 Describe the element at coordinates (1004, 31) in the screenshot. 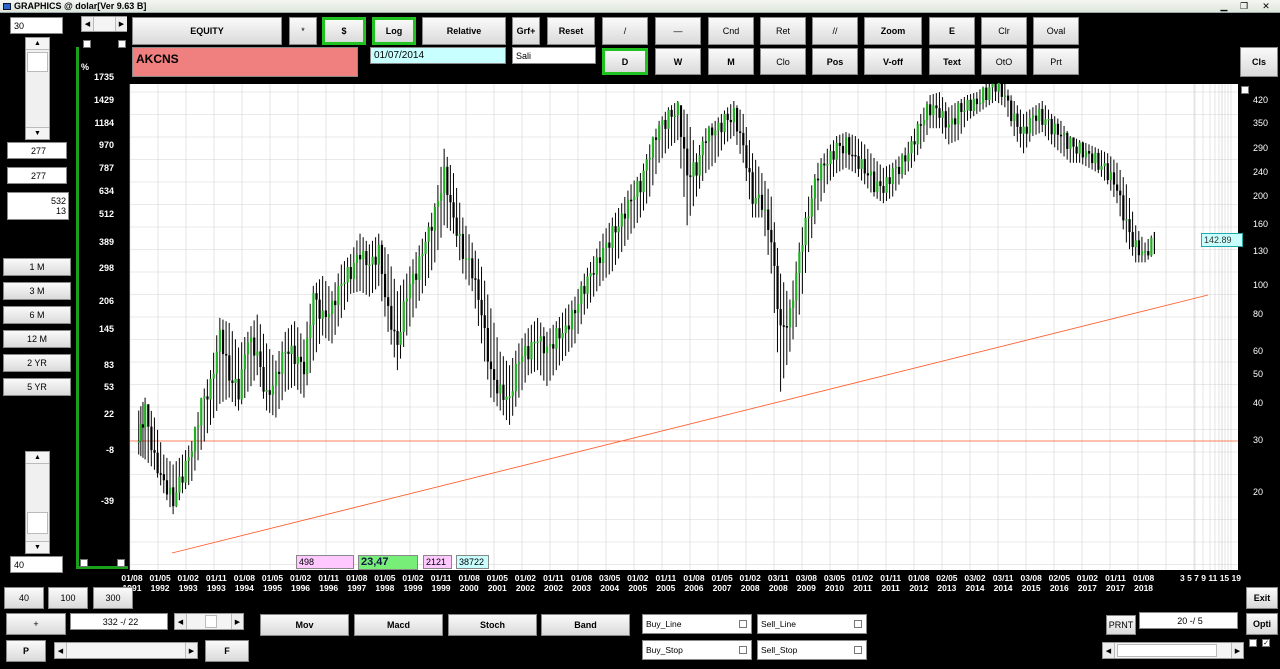

I see `clr-button: Clr` at that location.